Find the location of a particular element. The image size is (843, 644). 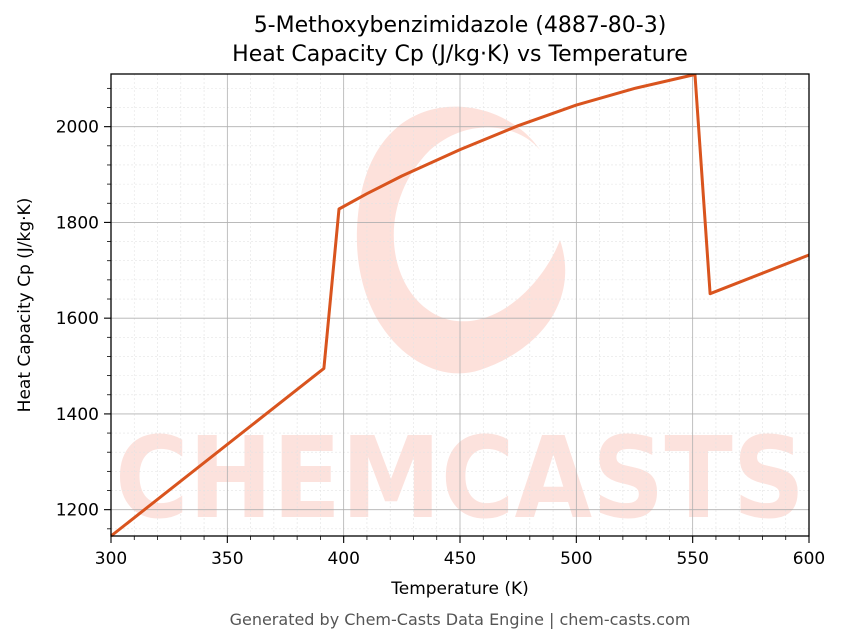

x-tick-label: 400 is located at coordinates (343, 559).